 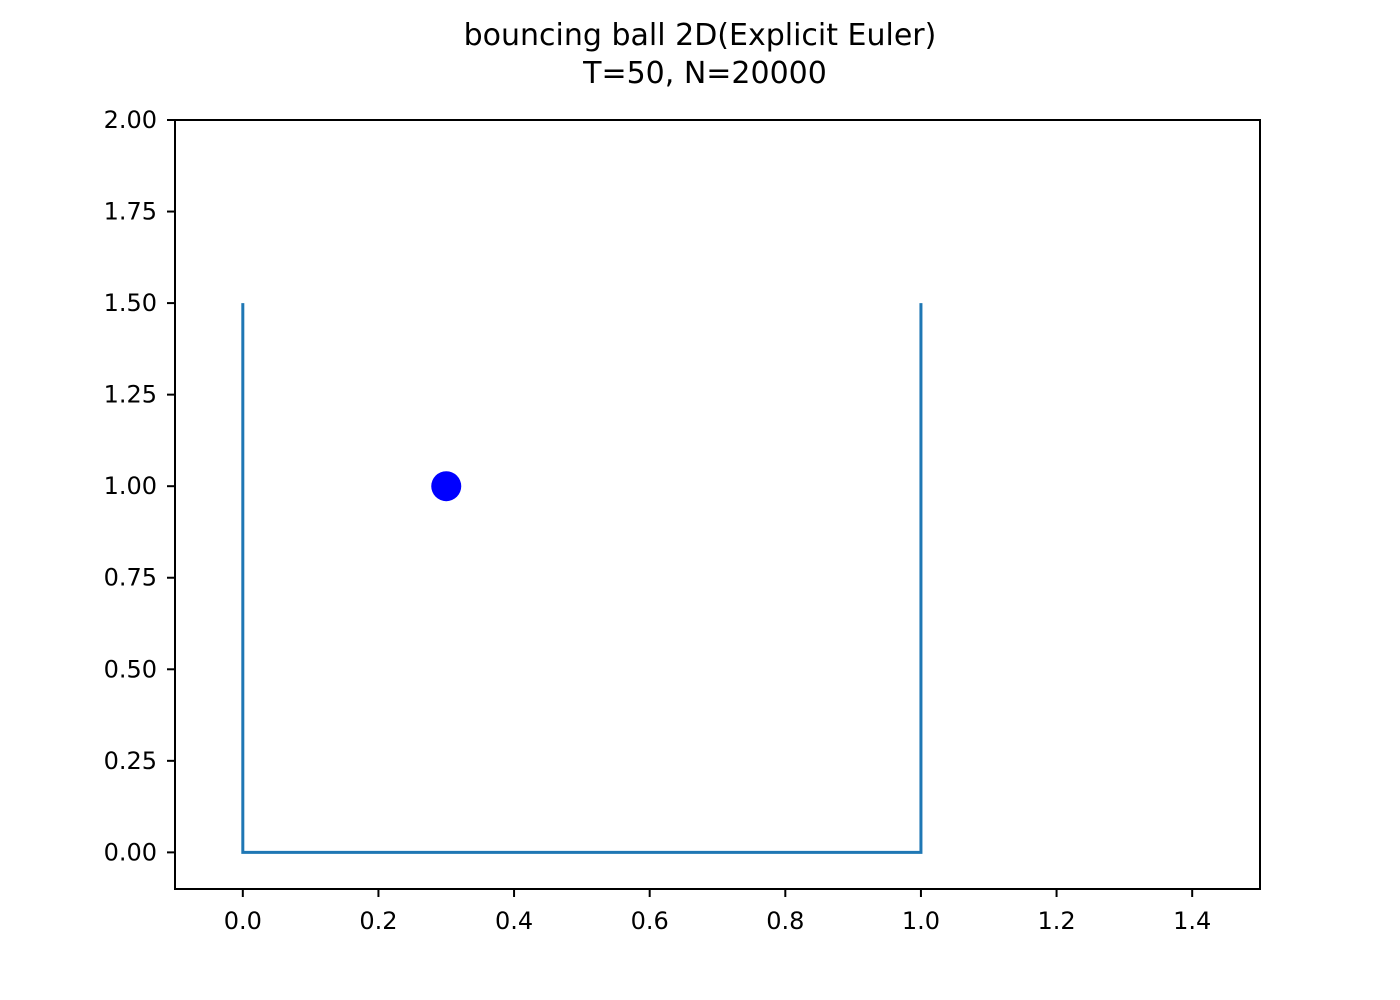 What do you see at coordinates (130, 761) in the screenshot?
I see `y-tick-label: 0.25` at bounding box center [130, 761].